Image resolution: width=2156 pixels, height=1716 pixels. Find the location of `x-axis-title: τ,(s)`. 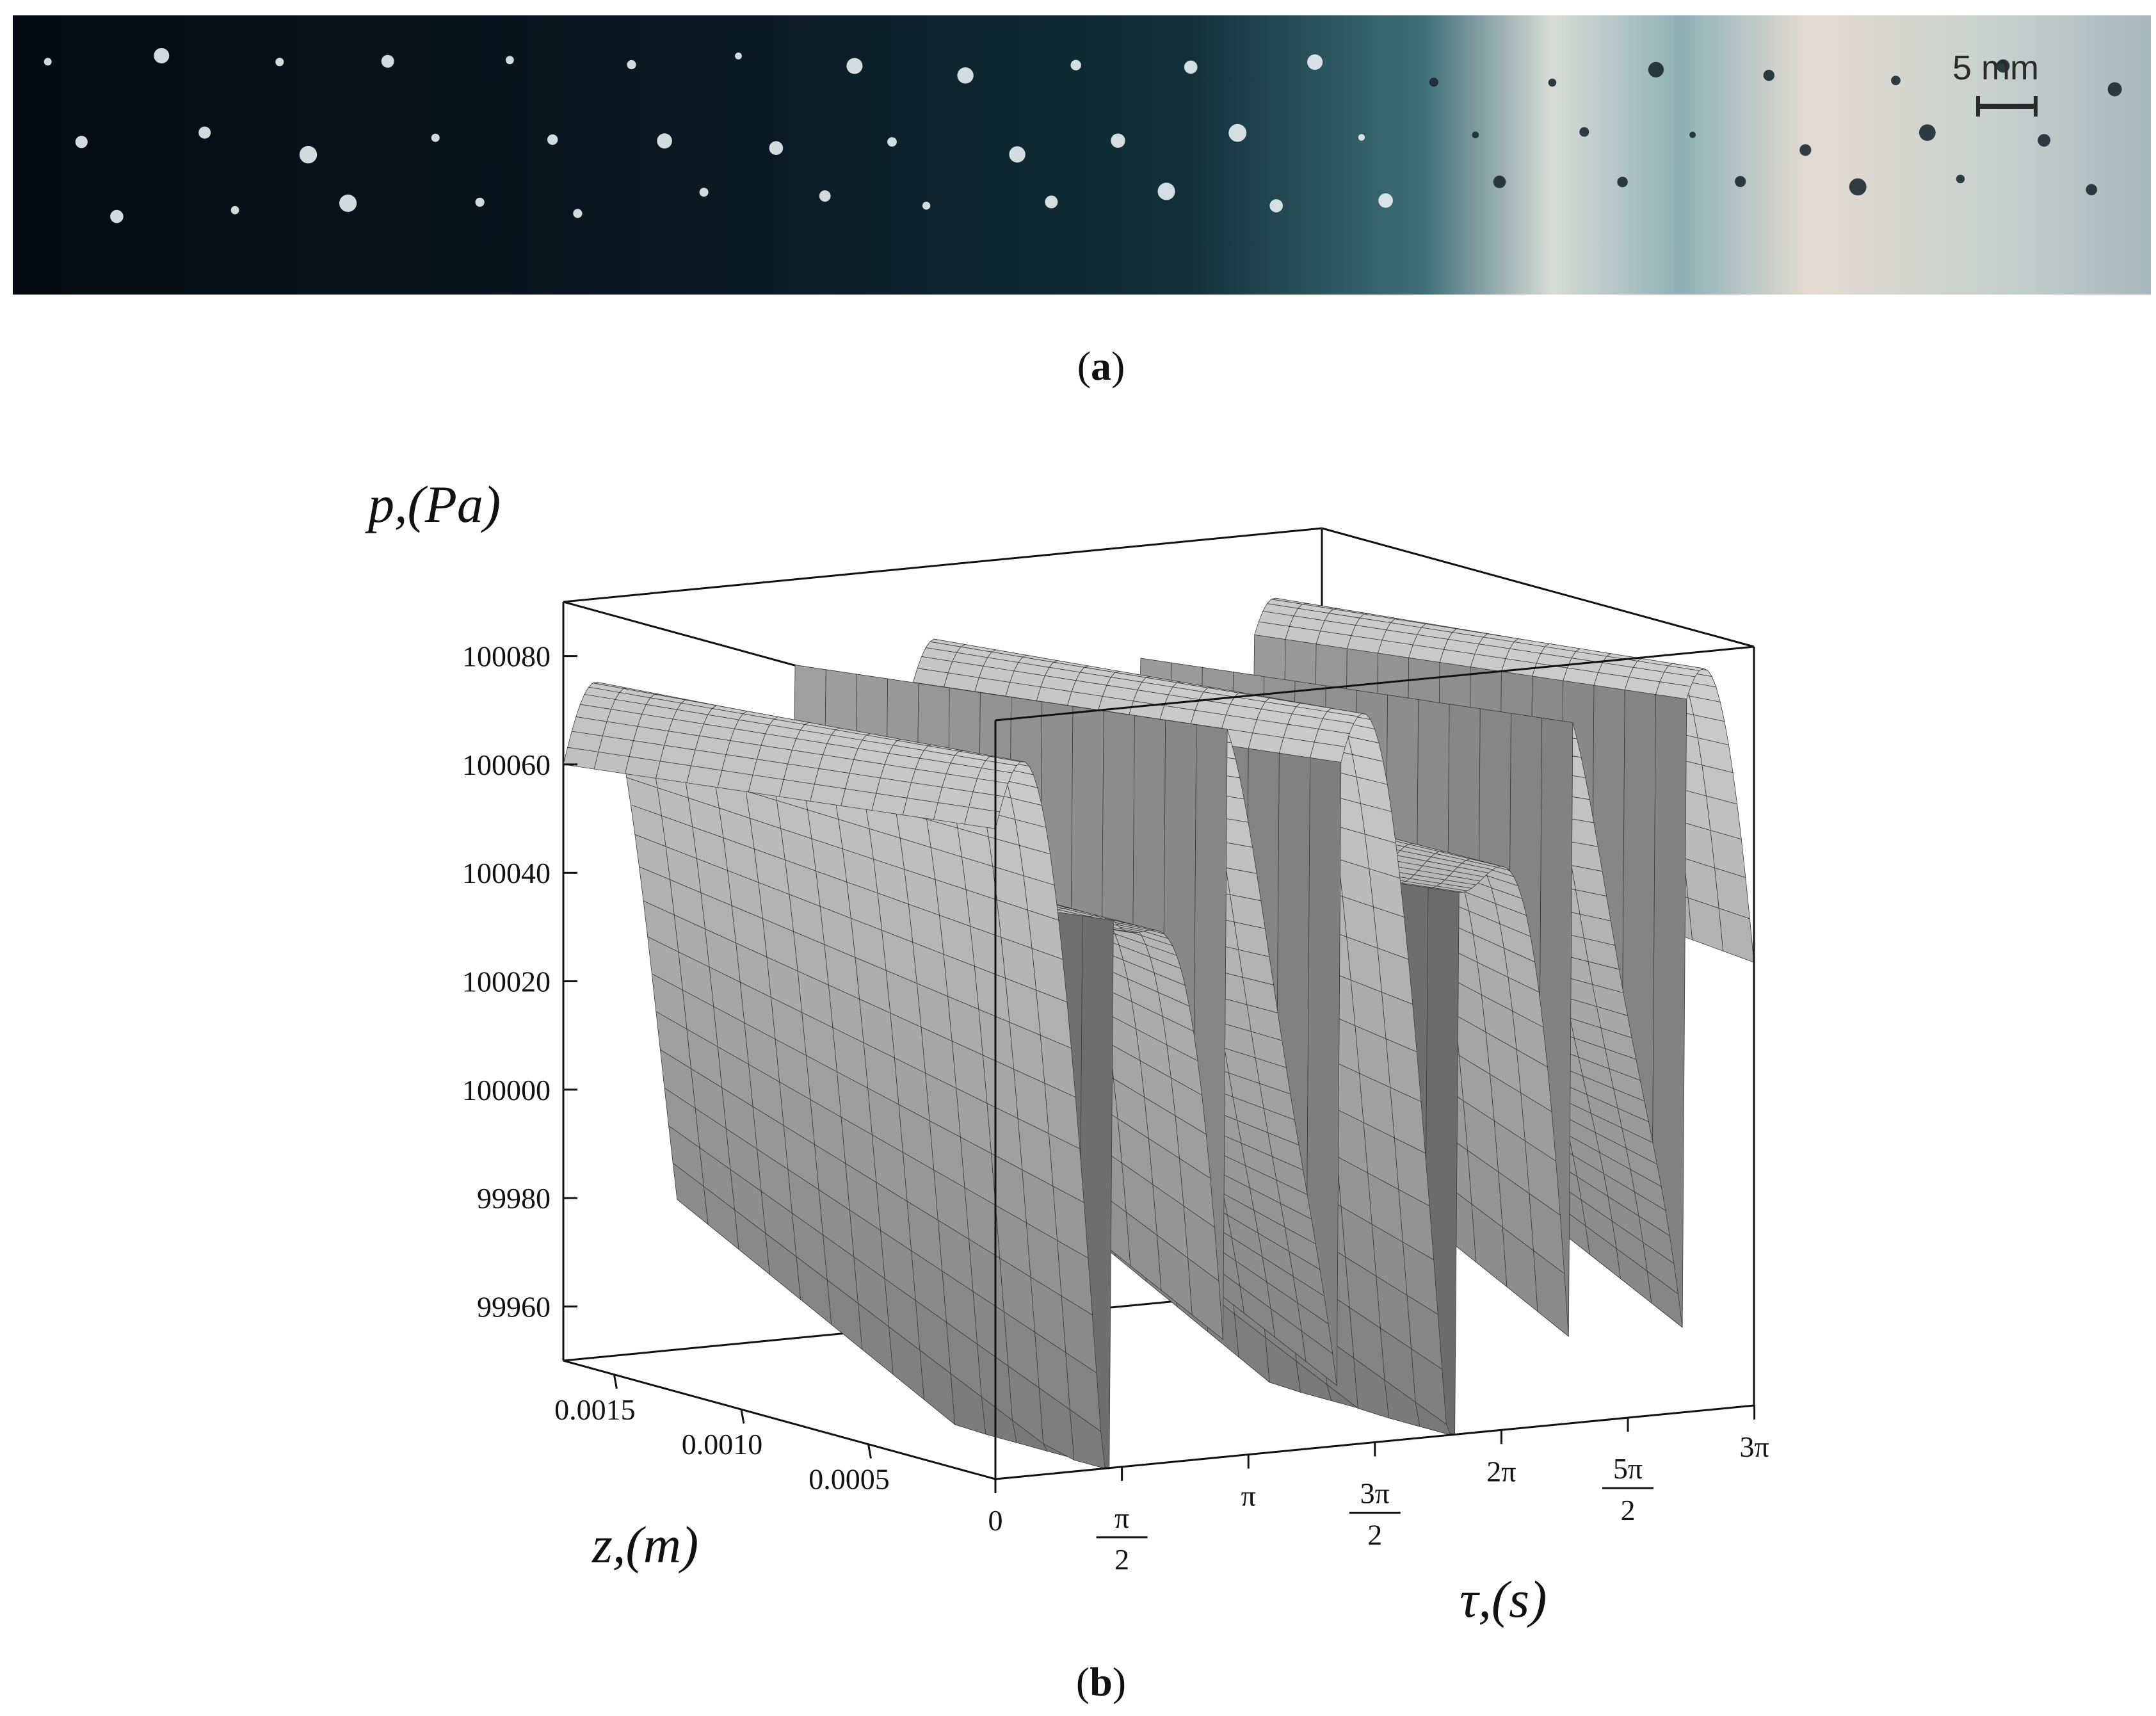

x-axis-title: τ,(s) is located at coordinates (1503, 1599).